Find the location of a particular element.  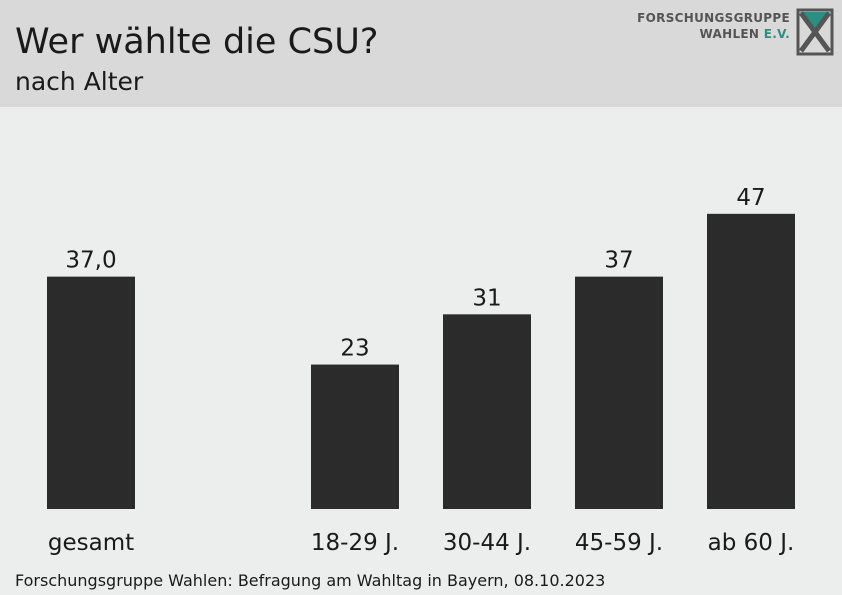

category-label-4: ab 60 J. is located at coordinates (751, 543).